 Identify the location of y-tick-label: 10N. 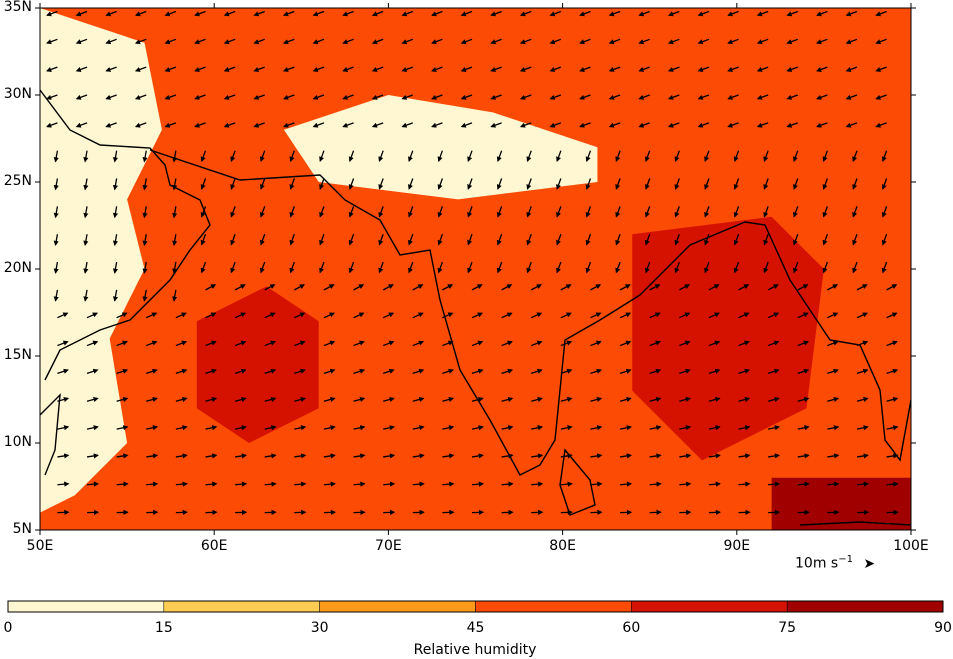
(17, 442).